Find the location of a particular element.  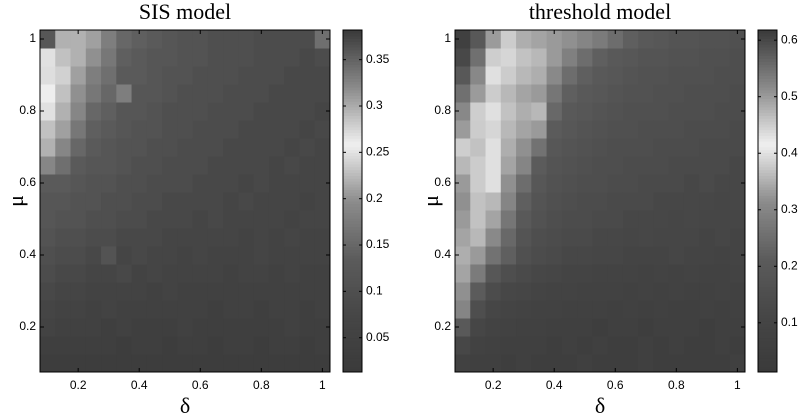

colorbar-tick-label: 0.6 is located at coordinates (789, 39).